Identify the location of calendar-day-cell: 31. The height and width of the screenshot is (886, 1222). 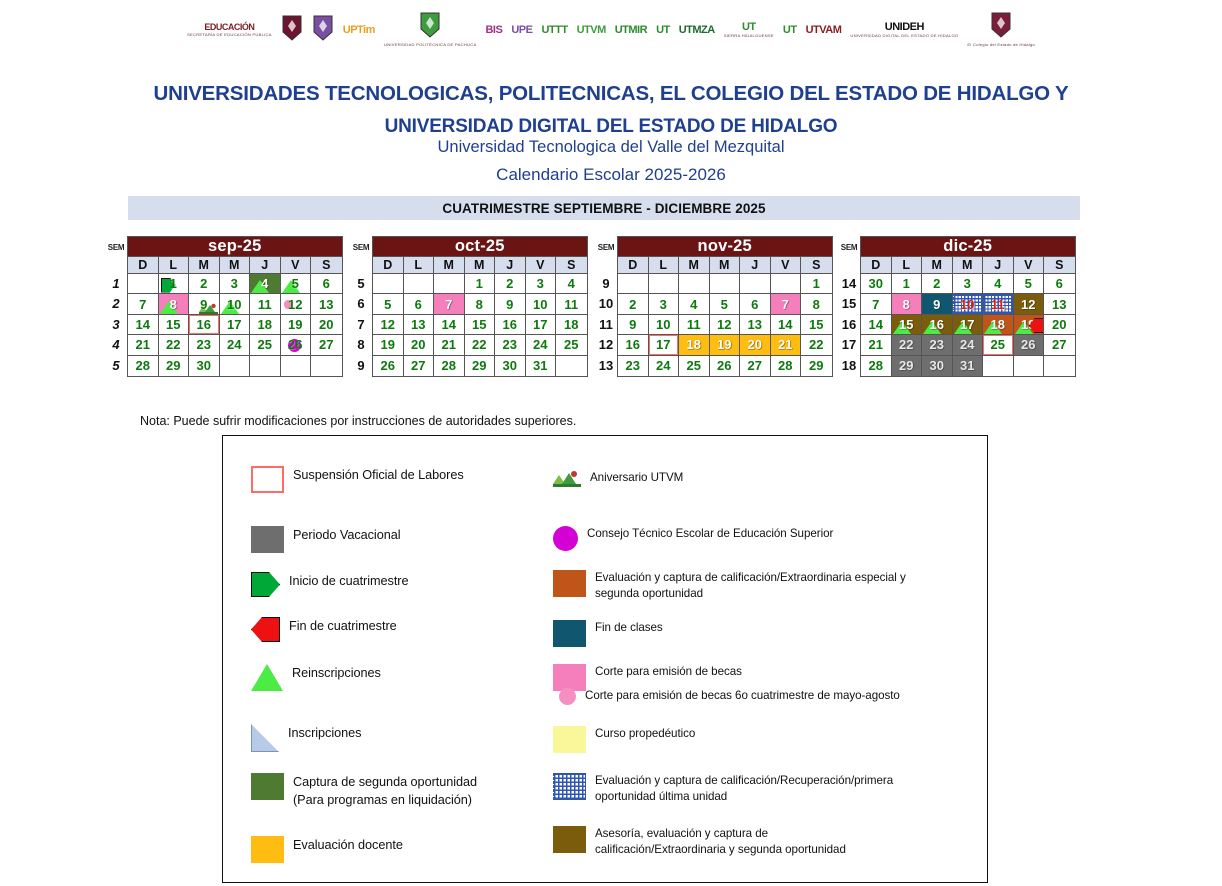
(540, 365).